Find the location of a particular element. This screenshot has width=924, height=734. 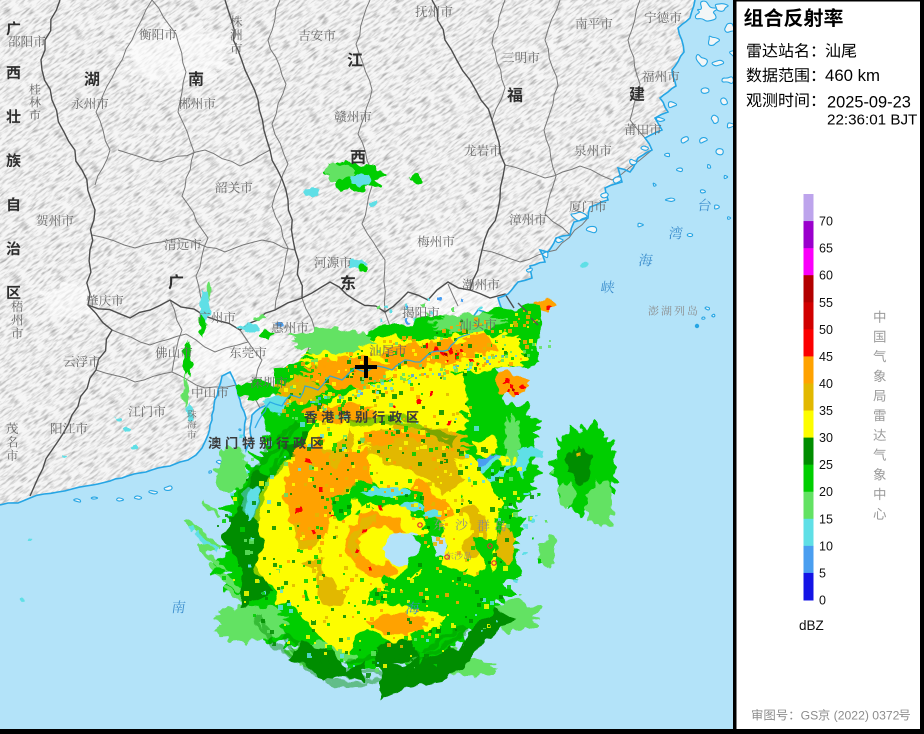

svg-text: 45 is located at coordinates (826, 357).